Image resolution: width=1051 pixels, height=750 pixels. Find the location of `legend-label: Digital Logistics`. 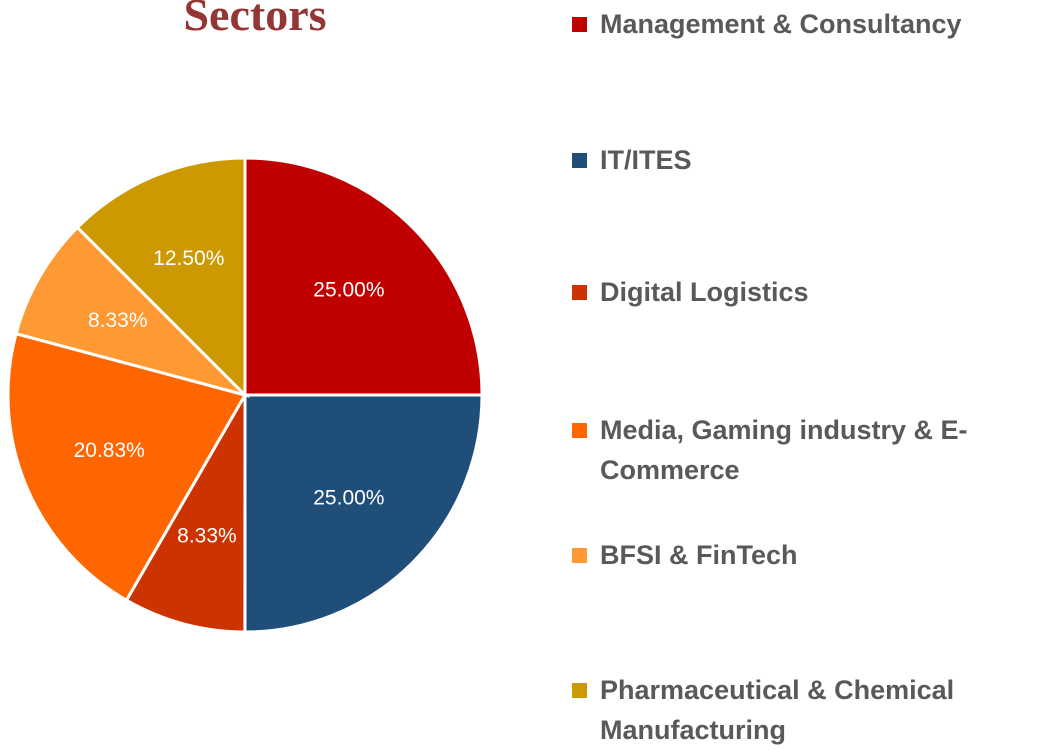

legend-label: Digital Logistics is located at coordinates (704, 292).